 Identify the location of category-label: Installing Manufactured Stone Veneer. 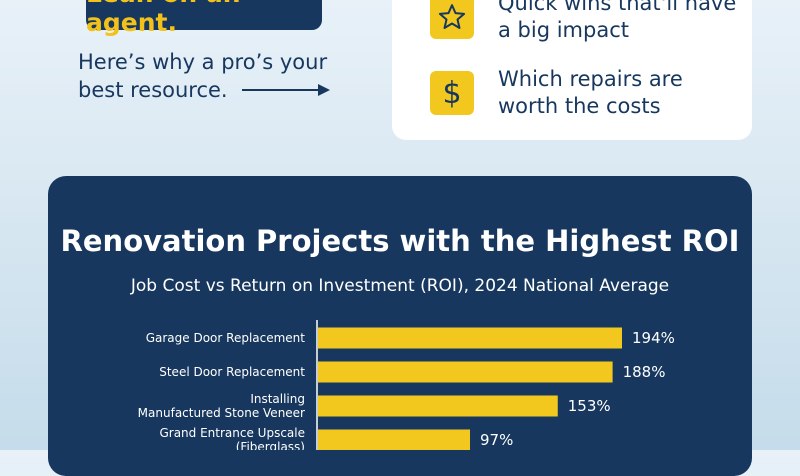
(221, 406).